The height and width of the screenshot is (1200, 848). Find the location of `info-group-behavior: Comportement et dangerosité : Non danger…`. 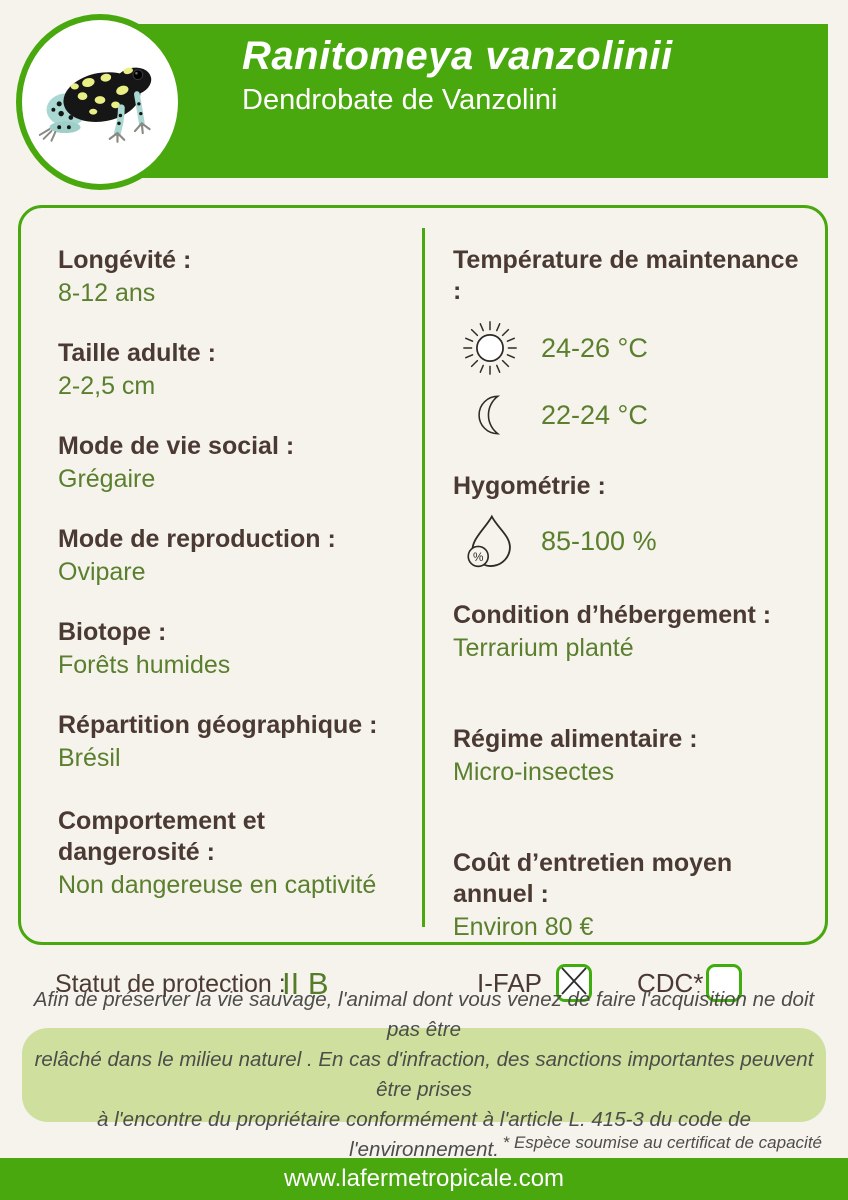

info-group-behavior: Comportement et dangerosité : Non danger… is located at coordinates (231, 853).